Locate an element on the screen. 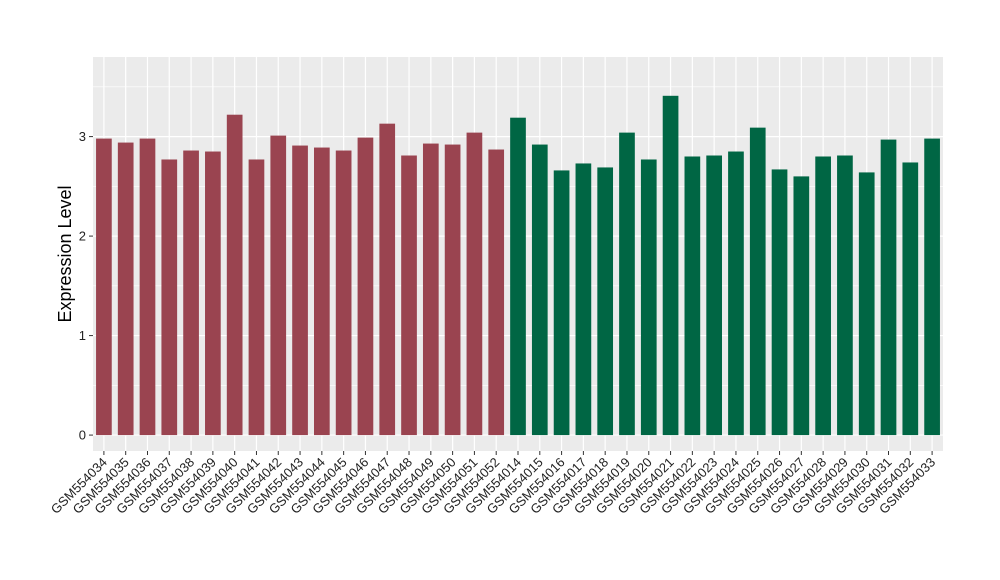 The height and width of the screenshot is (580, 1000). bar-GSM554051 is located at coordinates (474, 284).